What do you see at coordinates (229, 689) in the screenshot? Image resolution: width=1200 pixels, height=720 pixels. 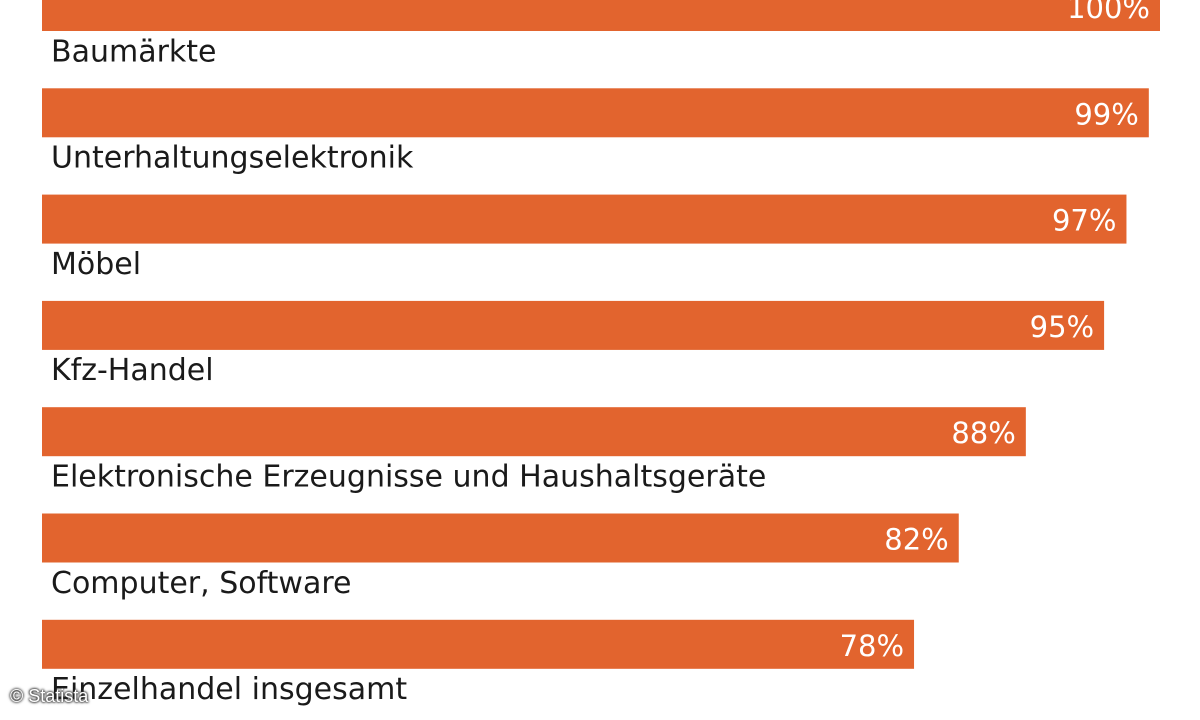 I see `category-label: Einzelhandel insgesamt` at bounding box center [229, 689].